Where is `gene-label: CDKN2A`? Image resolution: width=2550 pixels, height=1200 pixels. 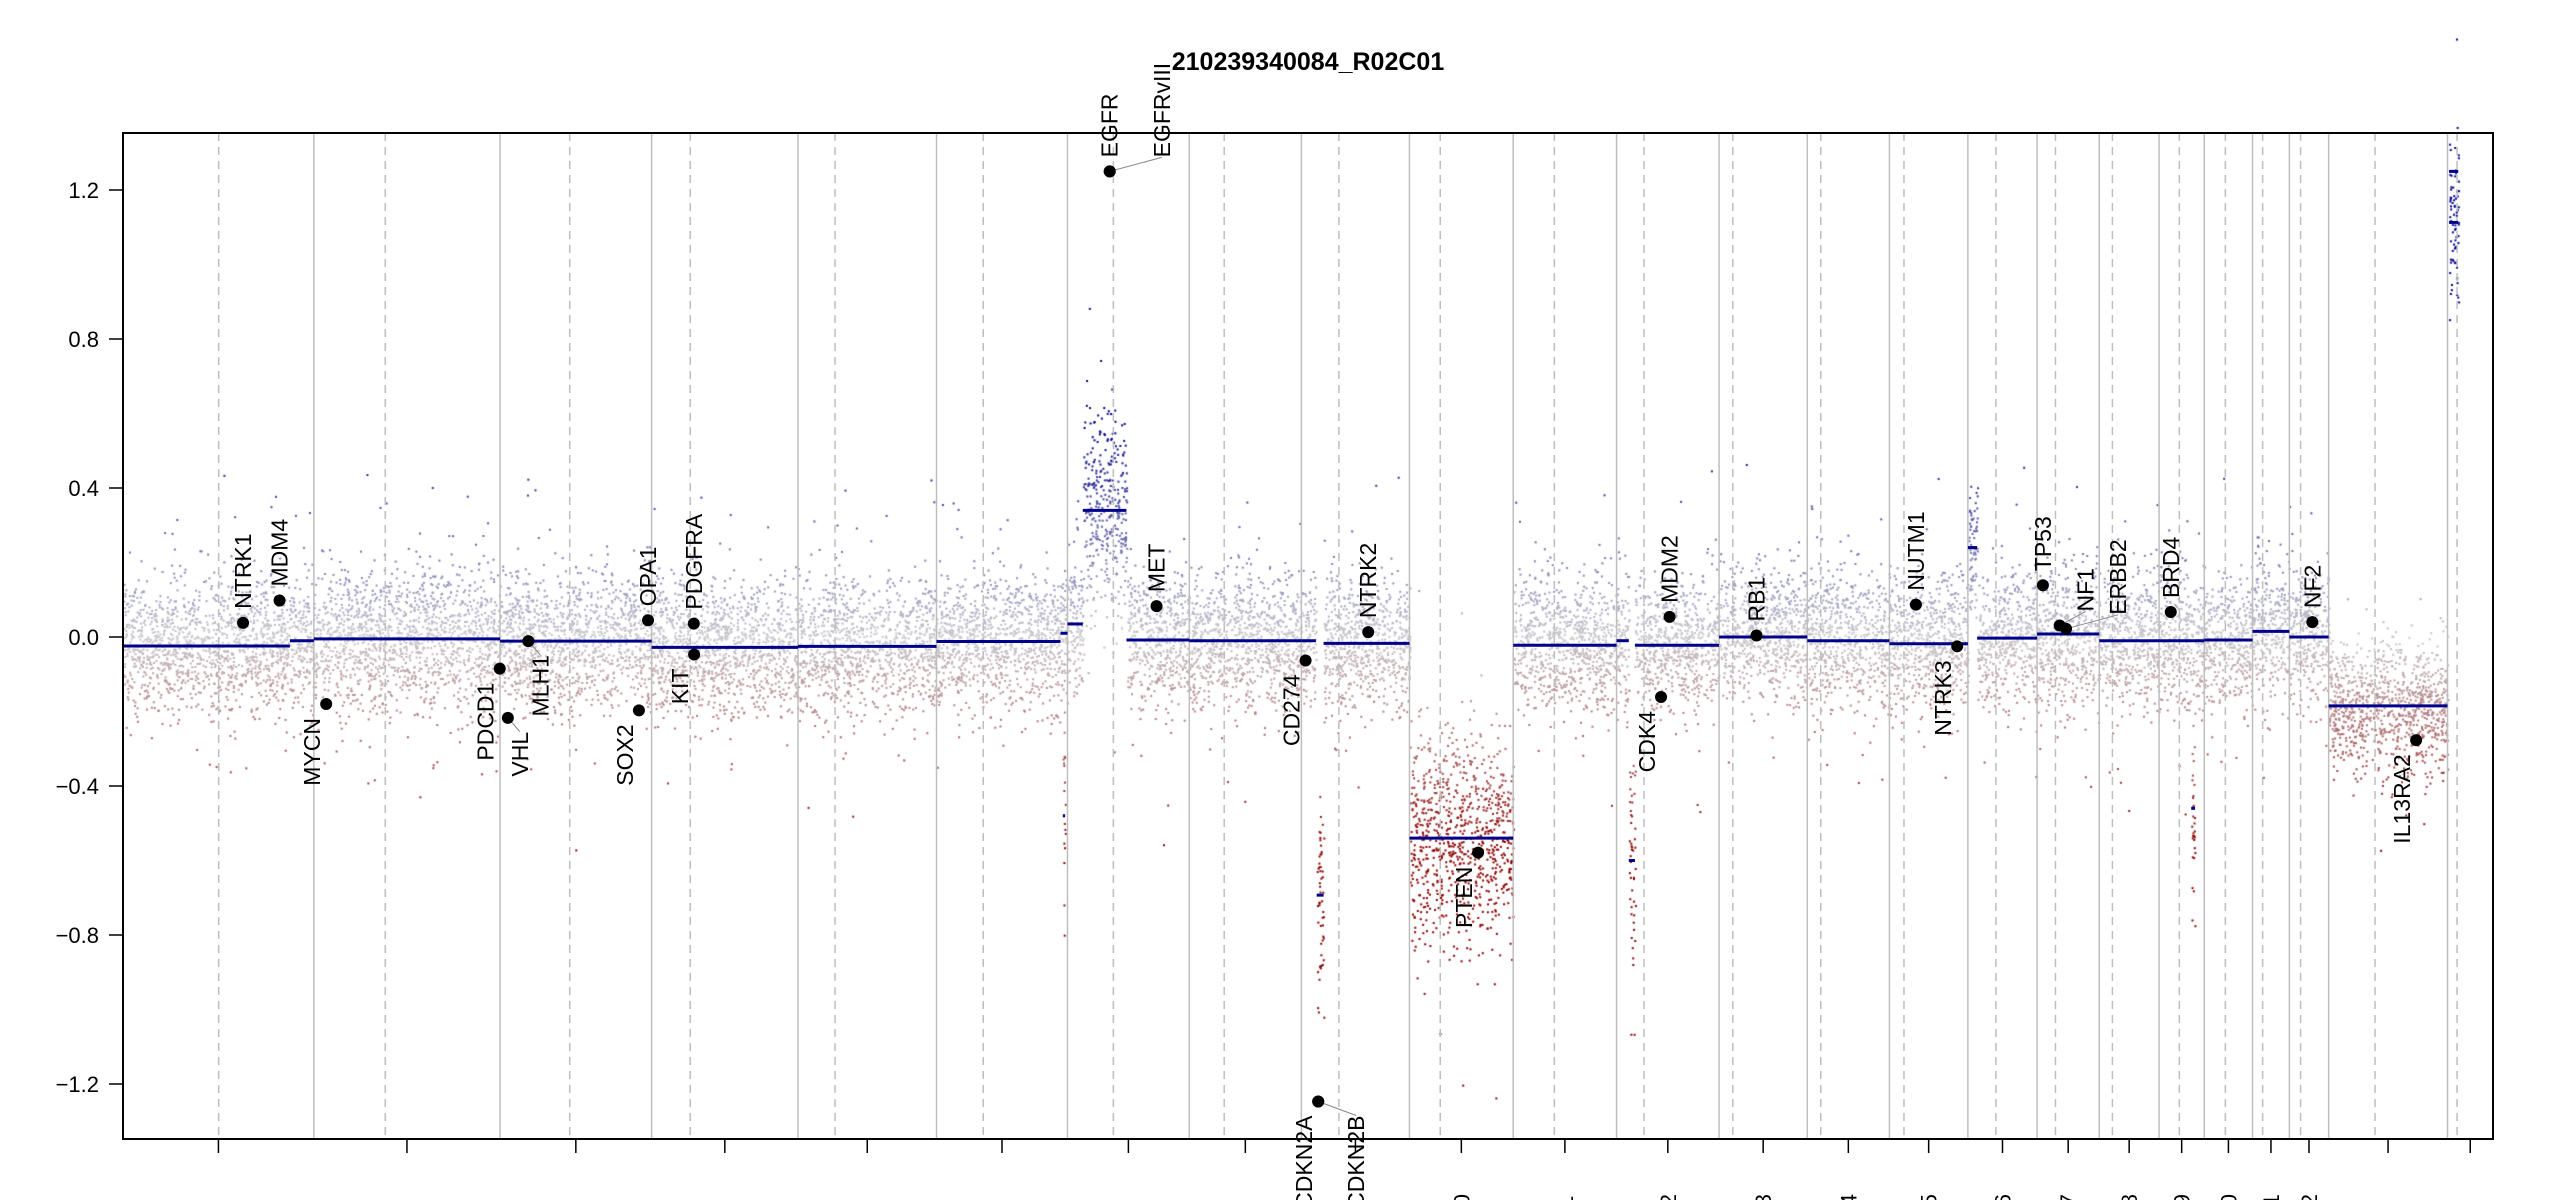 gene-label: CDKN2A is located at coordinates (1304, 1157).